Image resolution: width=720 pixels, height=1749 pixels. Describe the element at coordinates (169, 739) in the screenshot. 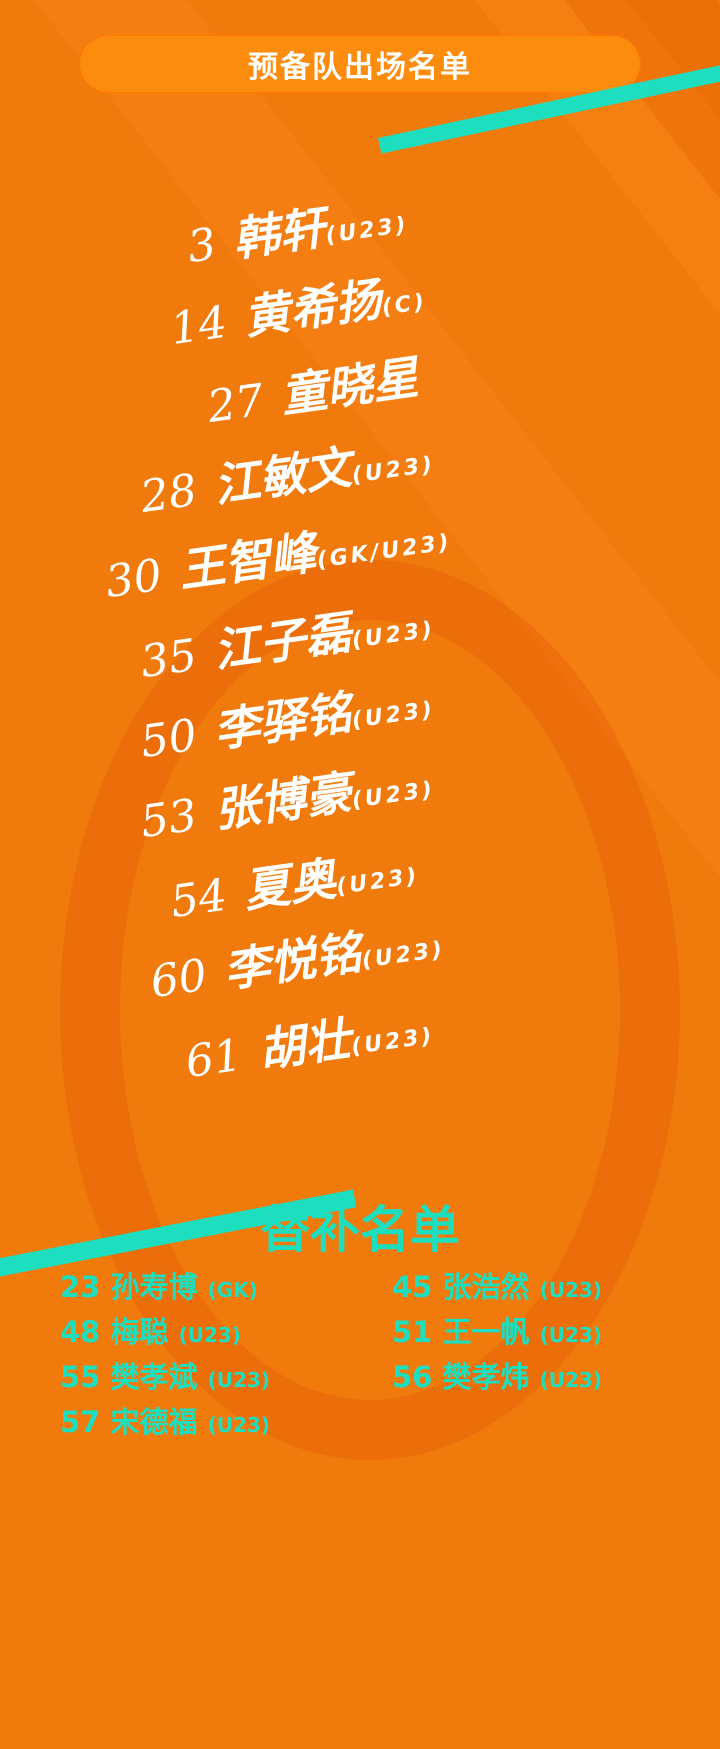

I see `player-number: 50` at that location.